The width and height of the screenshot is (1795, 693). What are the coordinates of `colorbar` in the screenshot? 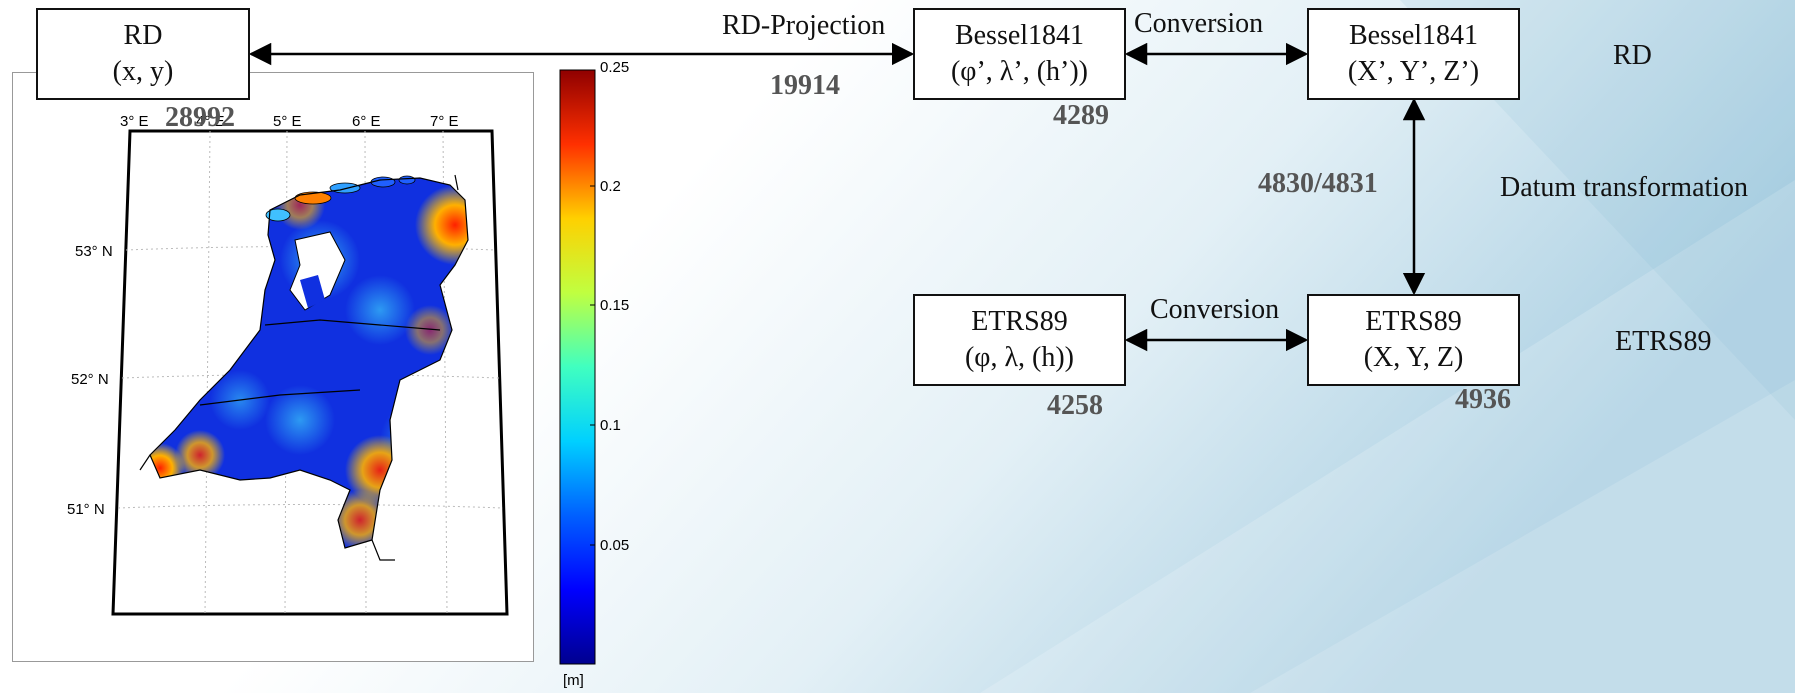 It's located at (577, 367).